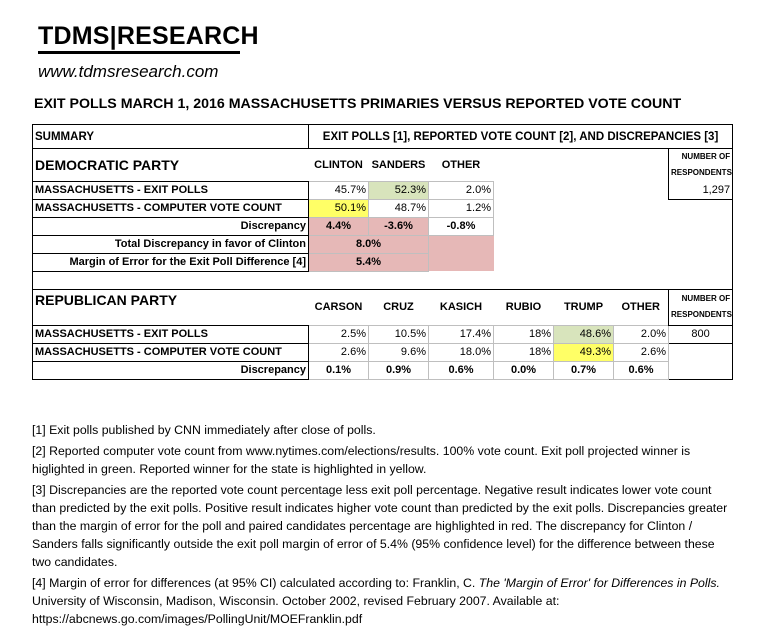 This screenshot has width=760, height=638. Describe the element at coordinates (461, 352) in the screenshot. I see `rep-count-kasich: 18.0%` at that location.